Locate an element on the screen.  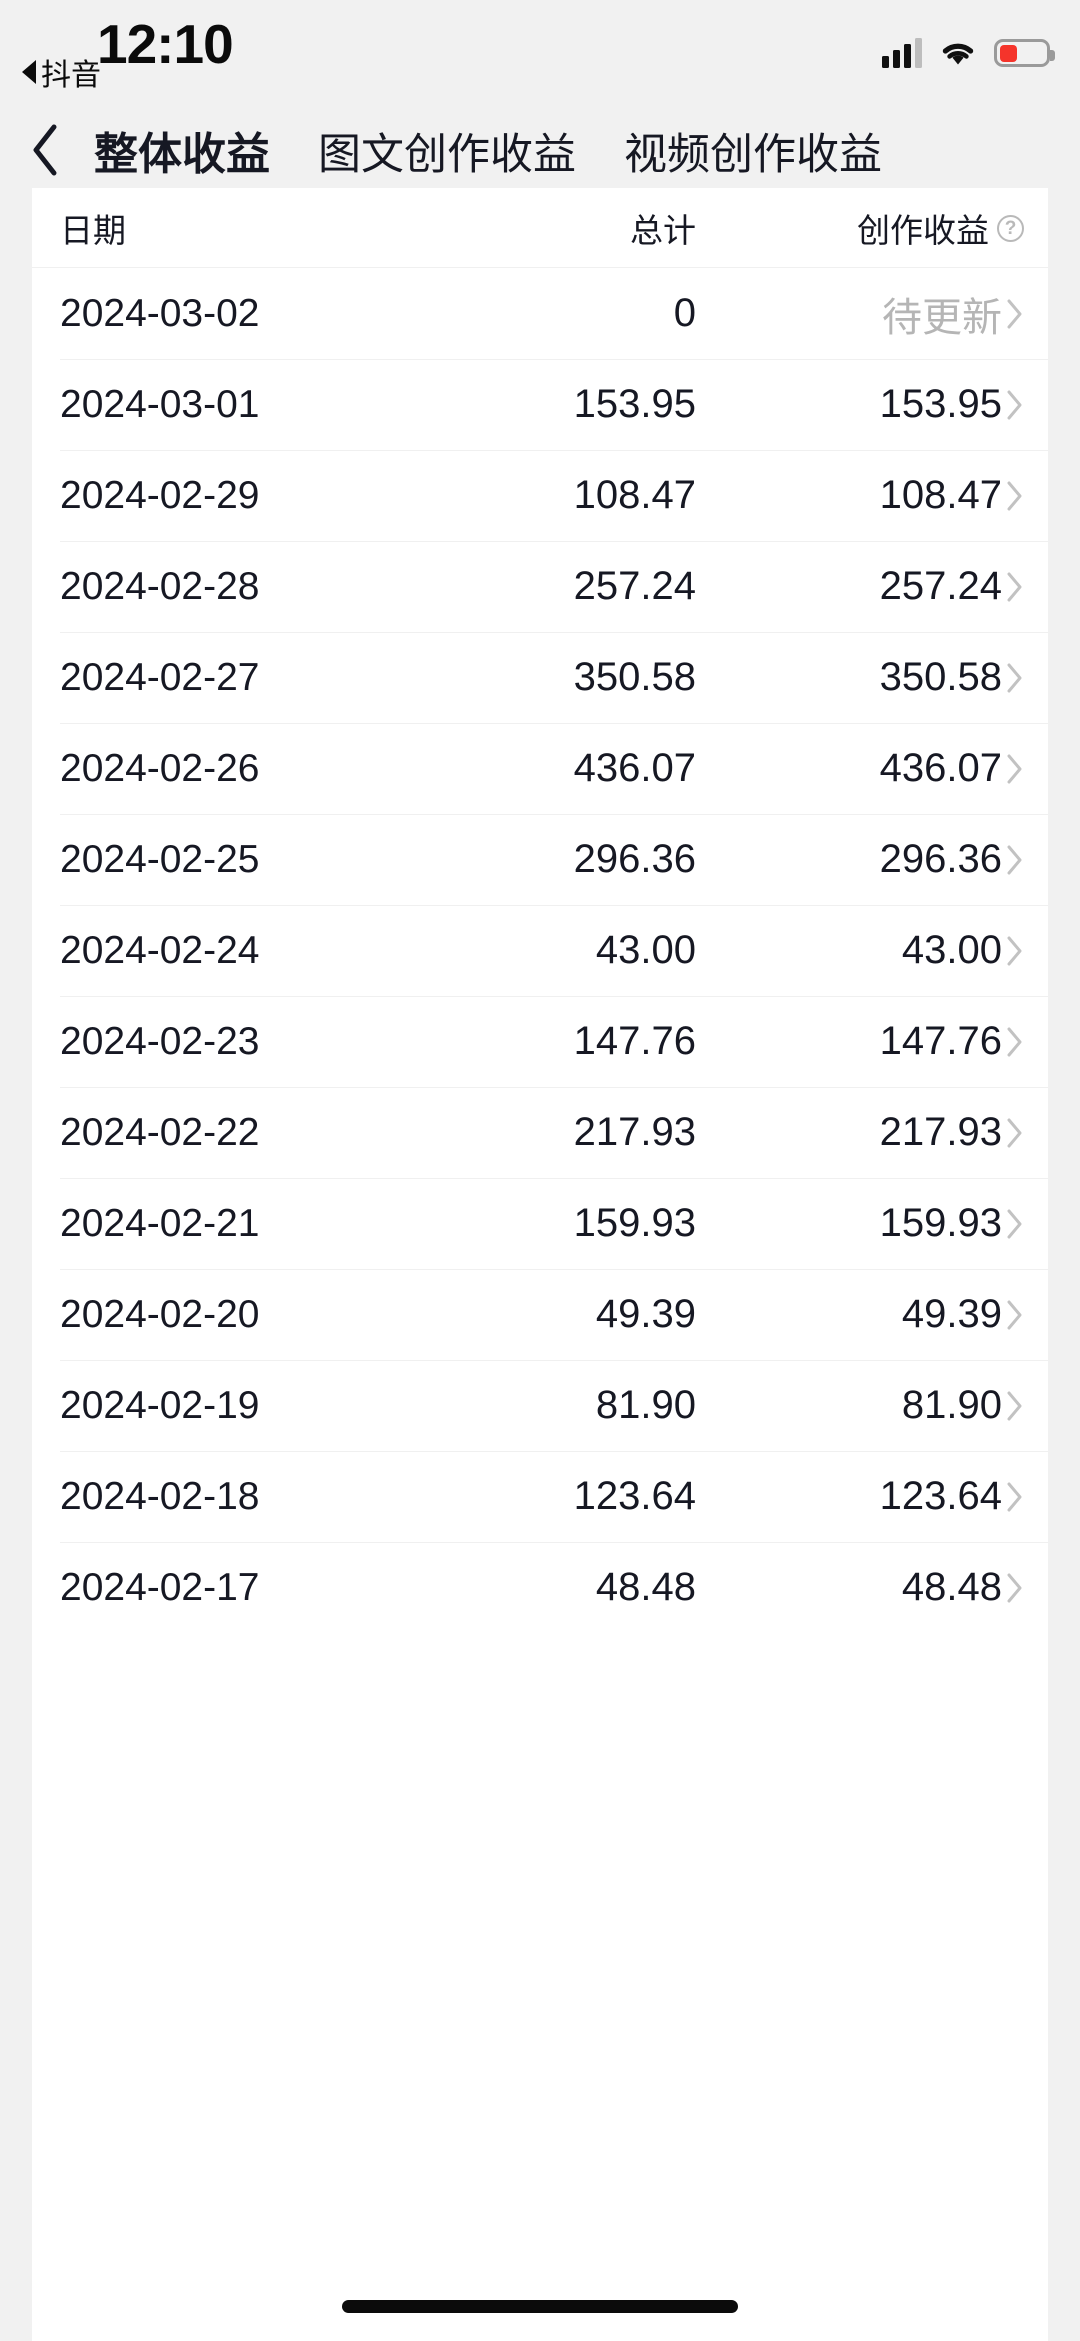
table-row: 2024-02-19 81.90 81.90 is located at coordinates (540, 1405).